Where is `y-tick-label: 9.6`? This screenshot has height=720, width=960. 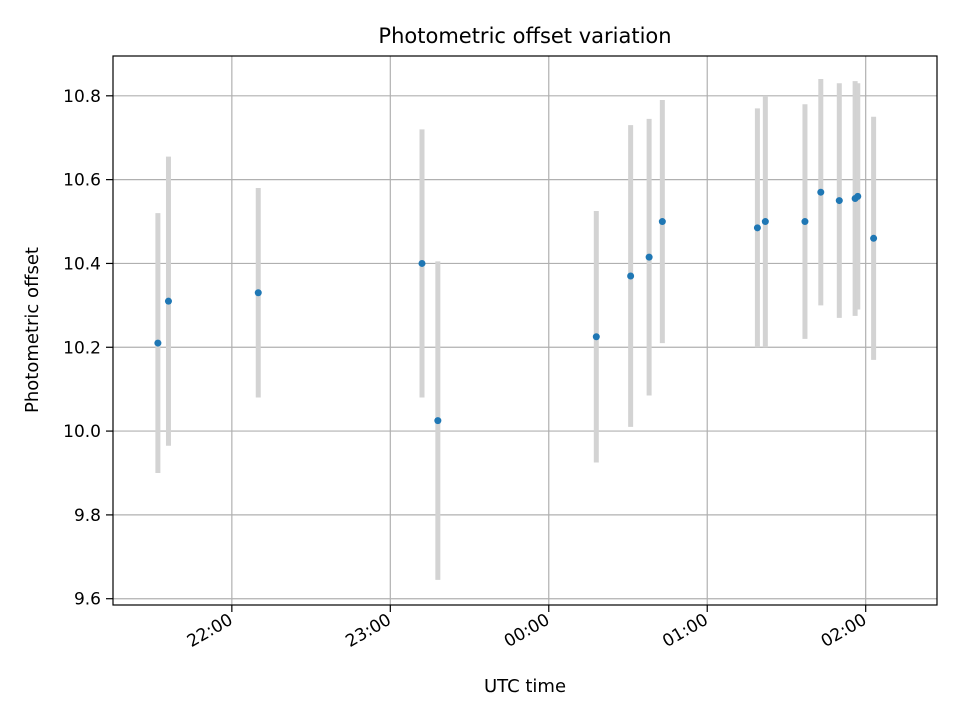
y-tick-label: 9.6 is located at coordinates (87, 600).